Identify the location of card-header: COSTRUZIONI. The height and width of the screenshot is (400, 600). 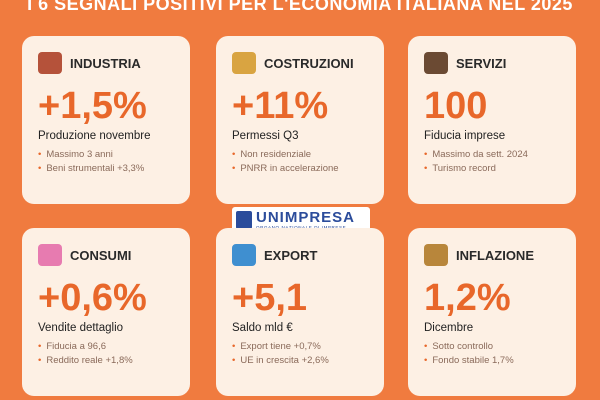
(300, 63).